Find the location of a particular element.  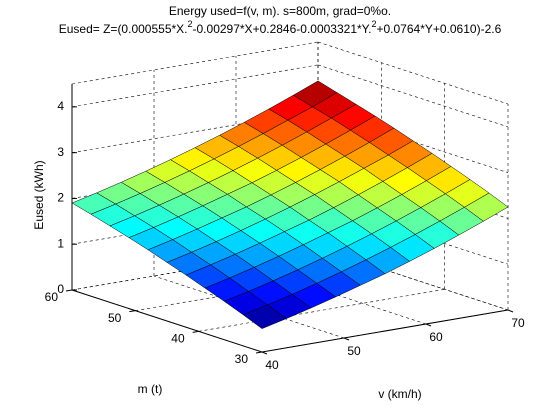

y-axis is located at coordinates (167, 321).